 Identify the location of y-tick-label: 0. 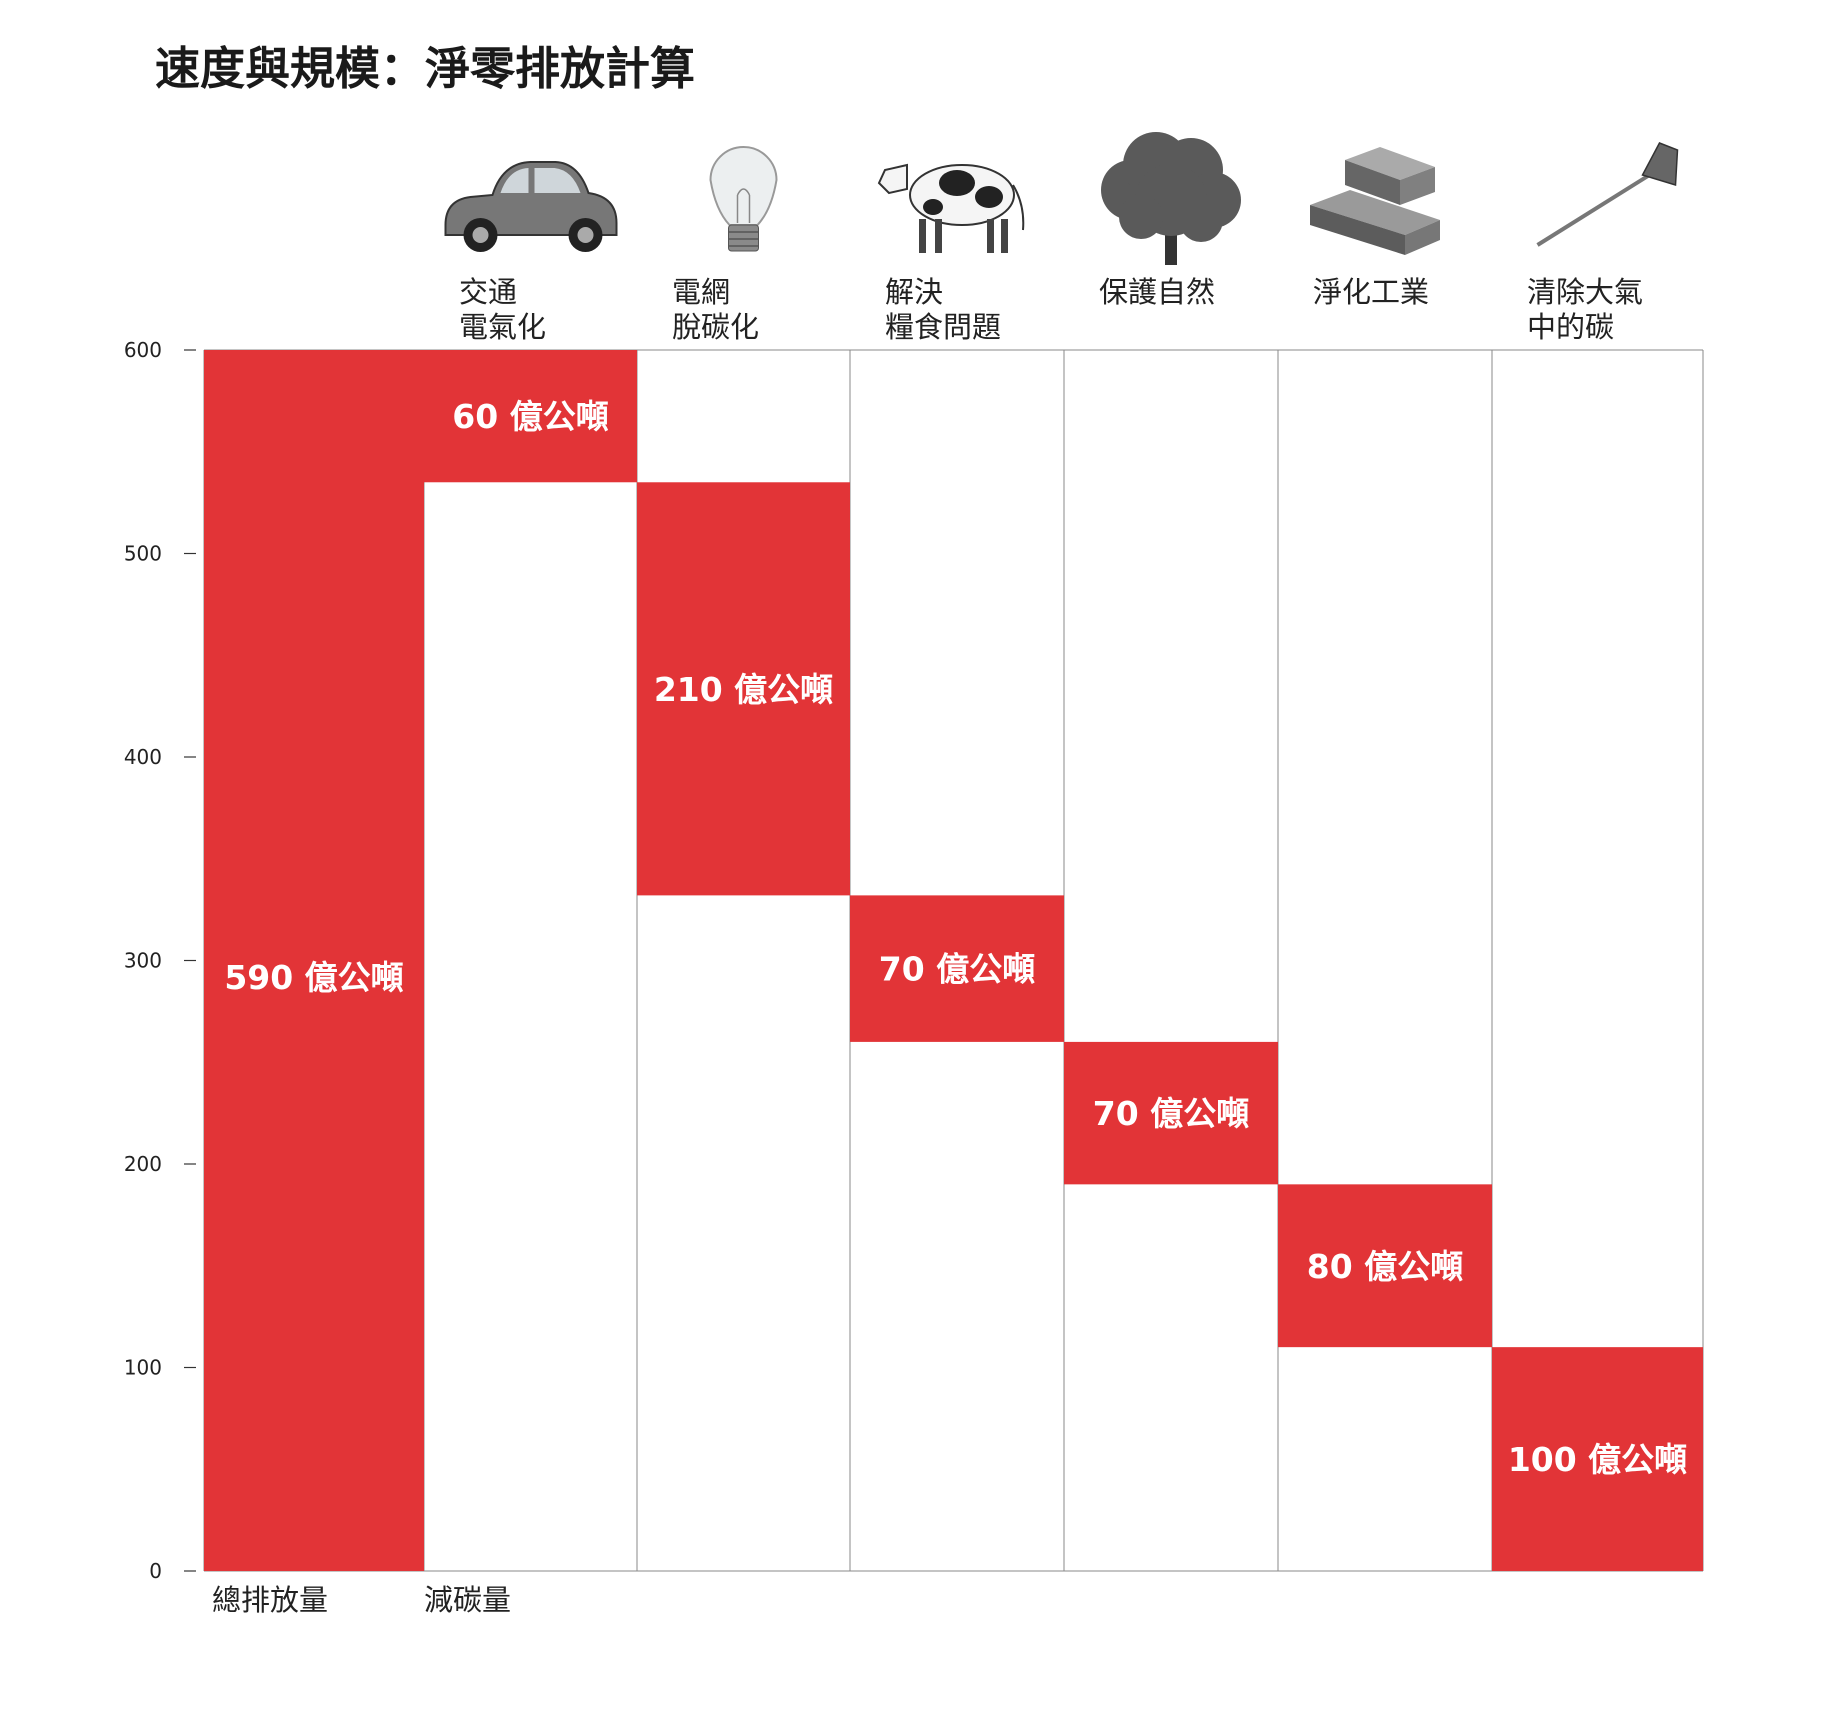
(155, 1571).